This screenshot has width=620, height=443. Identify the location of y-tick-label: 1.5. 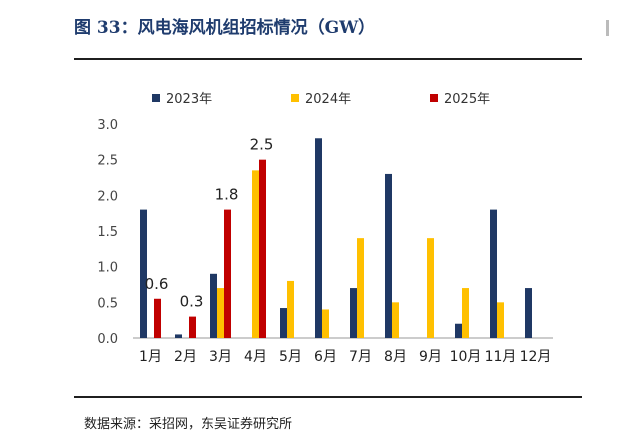
(107, 232).